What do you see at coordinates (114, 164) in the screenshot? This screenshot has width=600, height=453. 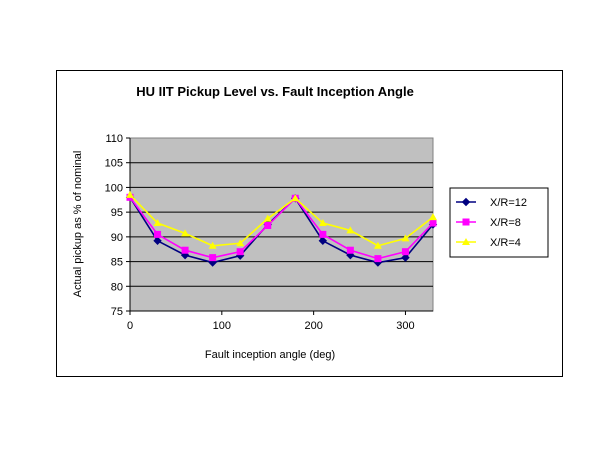 I see `y-tick-label: 105` at bounding box center [114, 164].